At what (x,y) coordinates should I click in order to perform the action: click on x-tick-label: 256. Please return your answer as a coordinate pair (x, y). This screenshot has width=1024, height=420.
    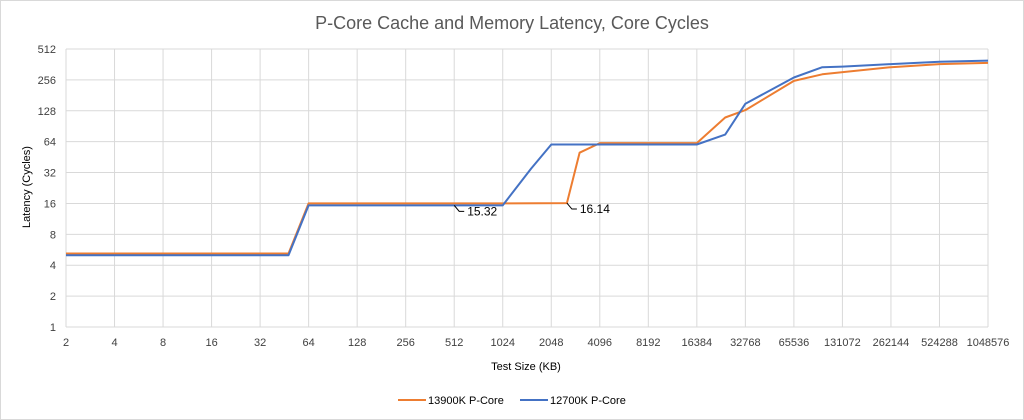
    Looking at the image, I should click on (406, 343).